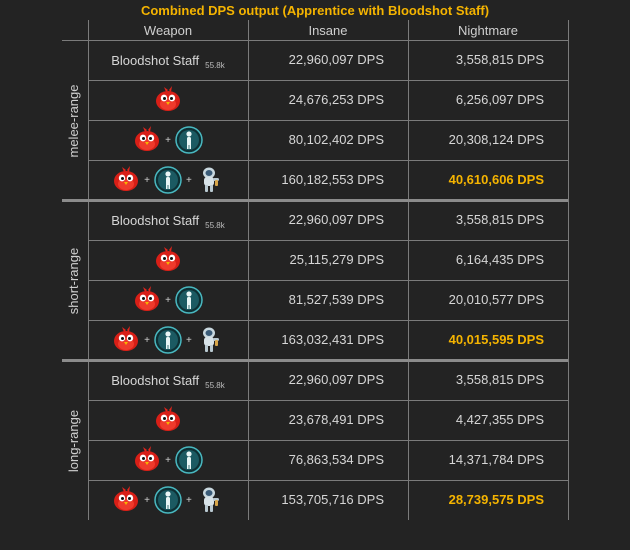  Describe the element at coordinates (496, 339) in the screenshot. I see `nightmare-dps-best: 40,015,595 DPS` at that location.